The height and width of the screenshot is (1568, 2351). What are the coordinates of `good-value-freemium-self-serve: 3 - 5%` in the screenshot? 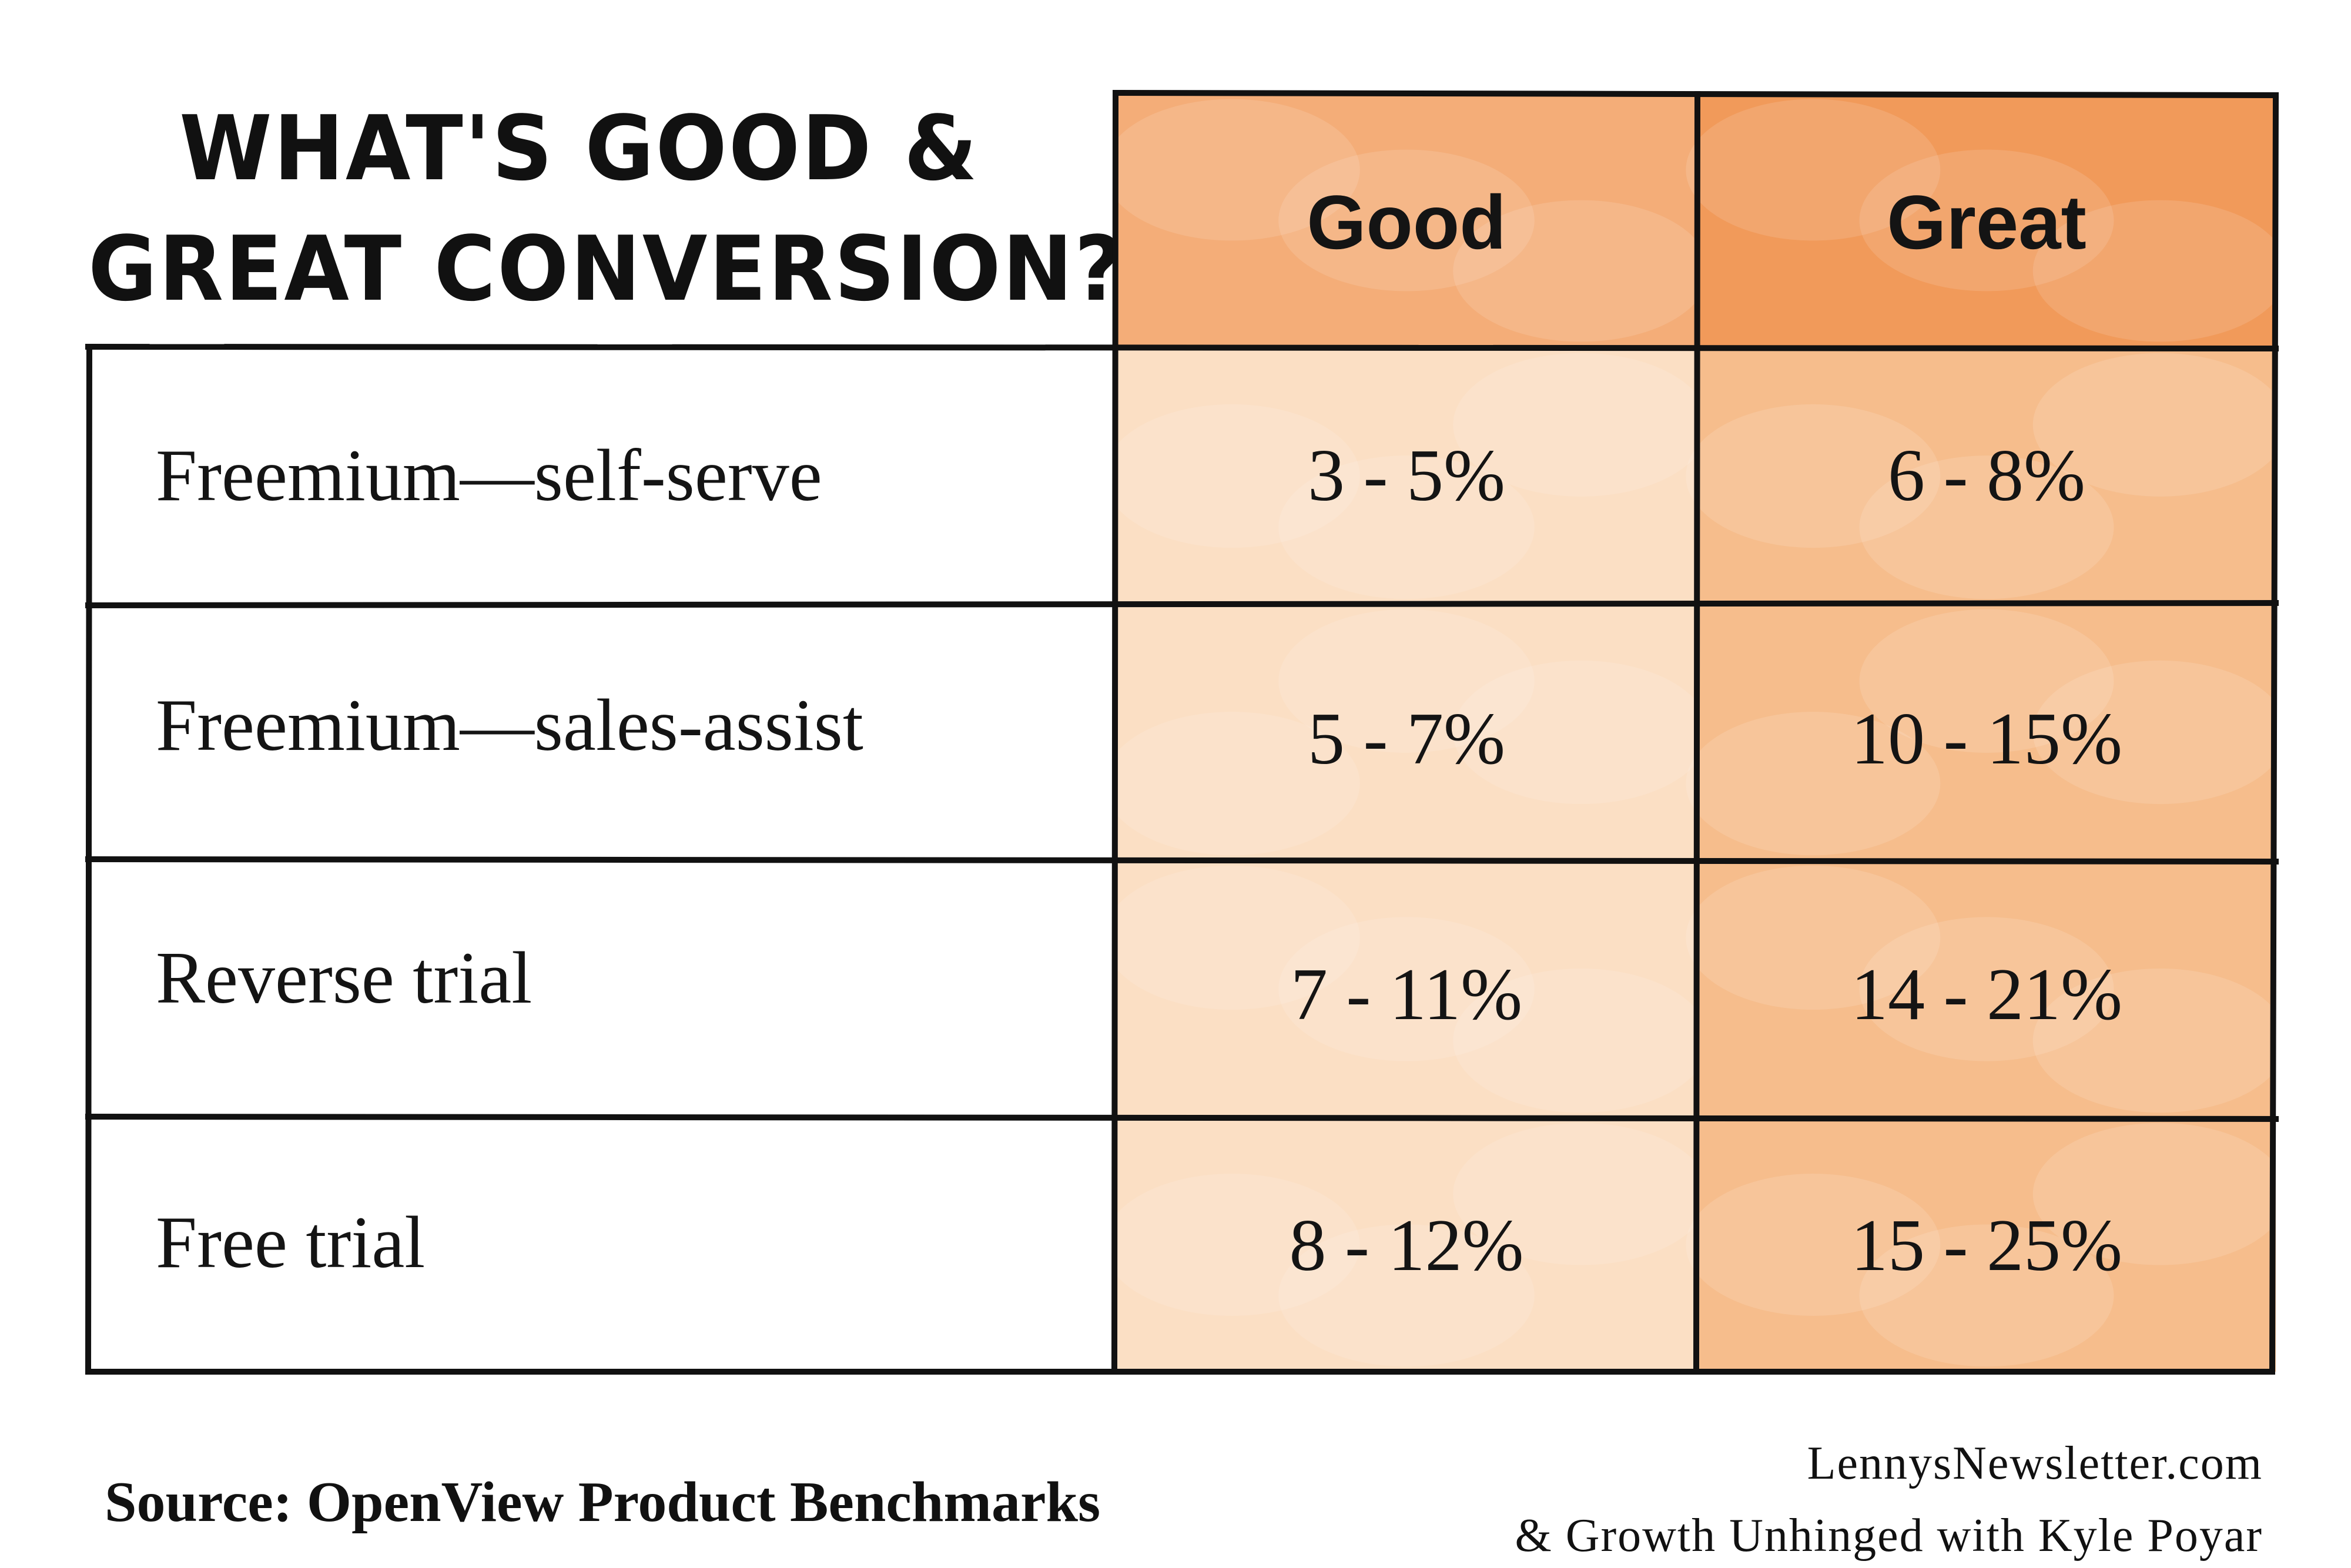 It's located at (1406, 476).